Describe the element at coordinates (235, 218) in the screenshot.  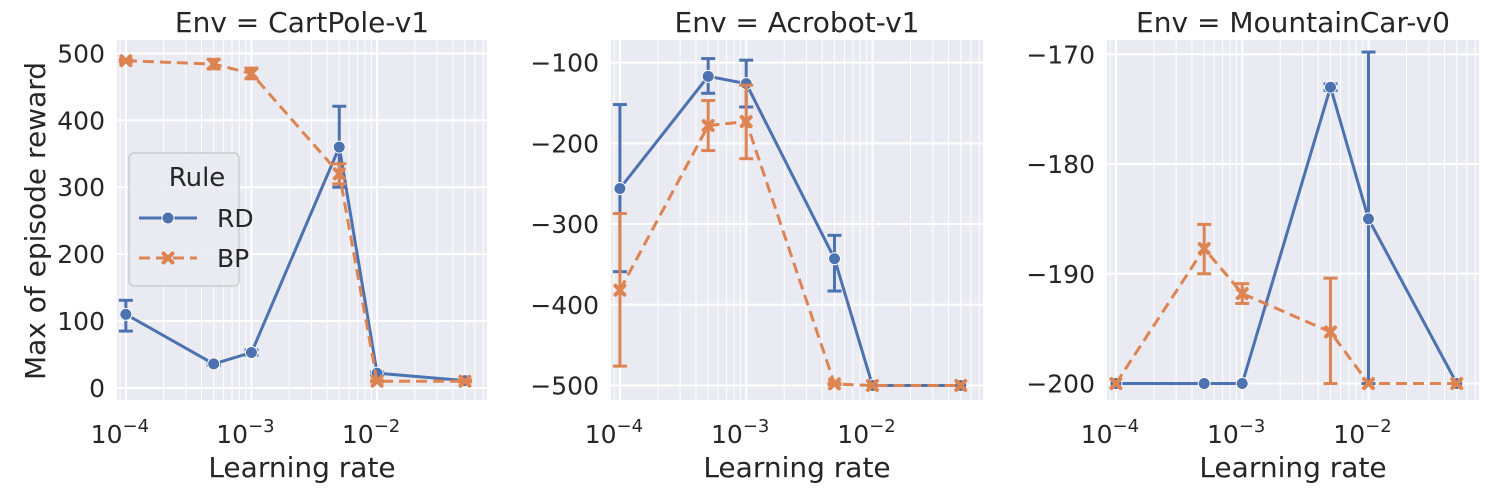
I see `legend-label: RD` at that location.